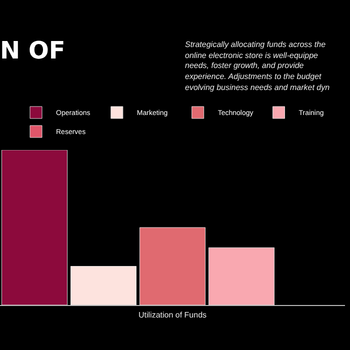 This screenshot has height=350, width=350. I want to click on text: needs, foster growth, and provide, so click(244, 65).